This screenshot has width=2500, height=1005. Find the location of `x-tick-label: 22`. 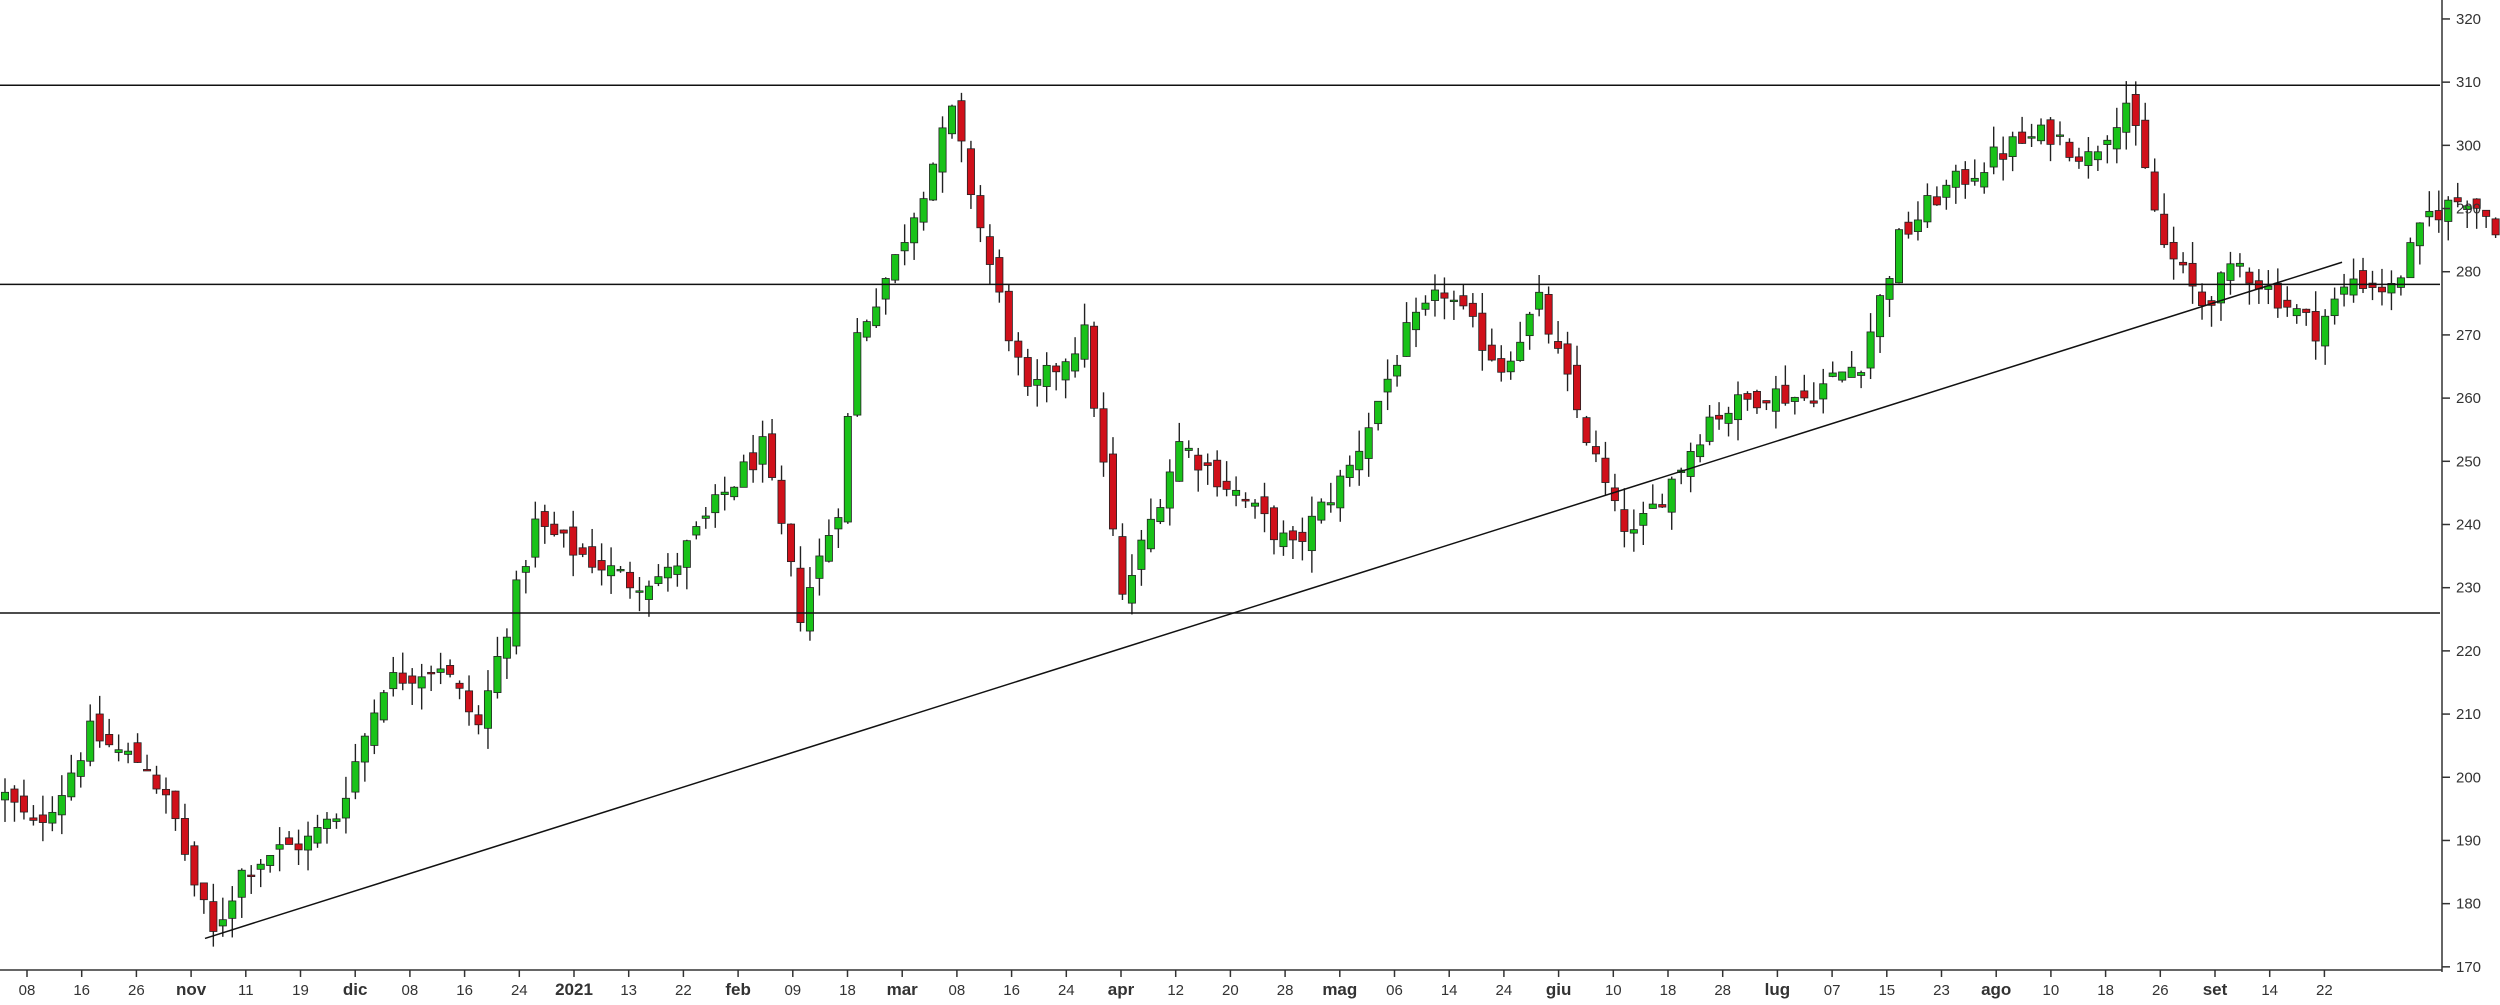

x-tick-label: 22 is located at coordinates (2324, 990).